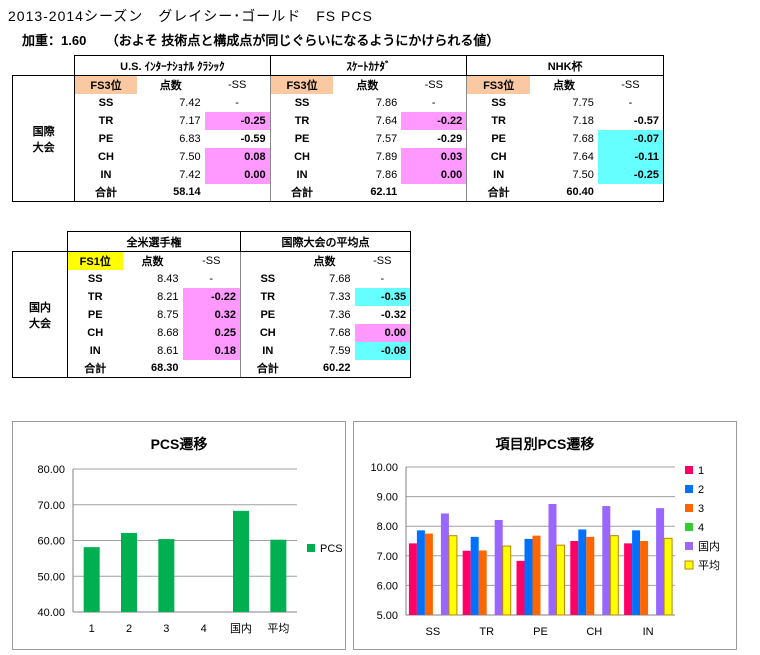  I want to click on item-score: 8.21, so click(168, 296).